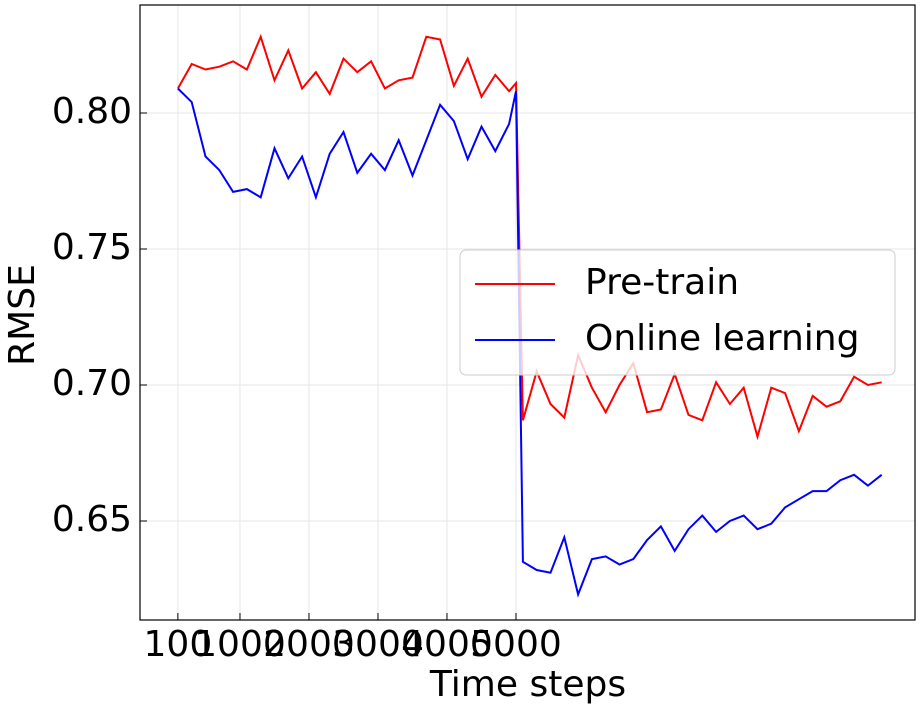 Image resolution: width=920 pixels, height=712 pixels. I want to click on x-tick-label: 5000, so click(516, 644).